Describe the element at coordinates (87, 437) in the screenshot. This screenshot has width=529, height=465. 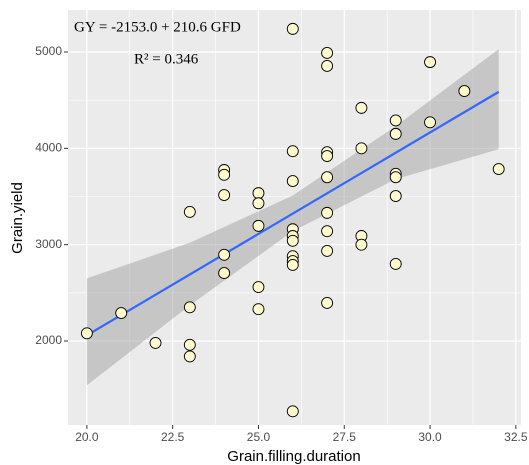
I see `x-tick-label: 20.0` at that location.